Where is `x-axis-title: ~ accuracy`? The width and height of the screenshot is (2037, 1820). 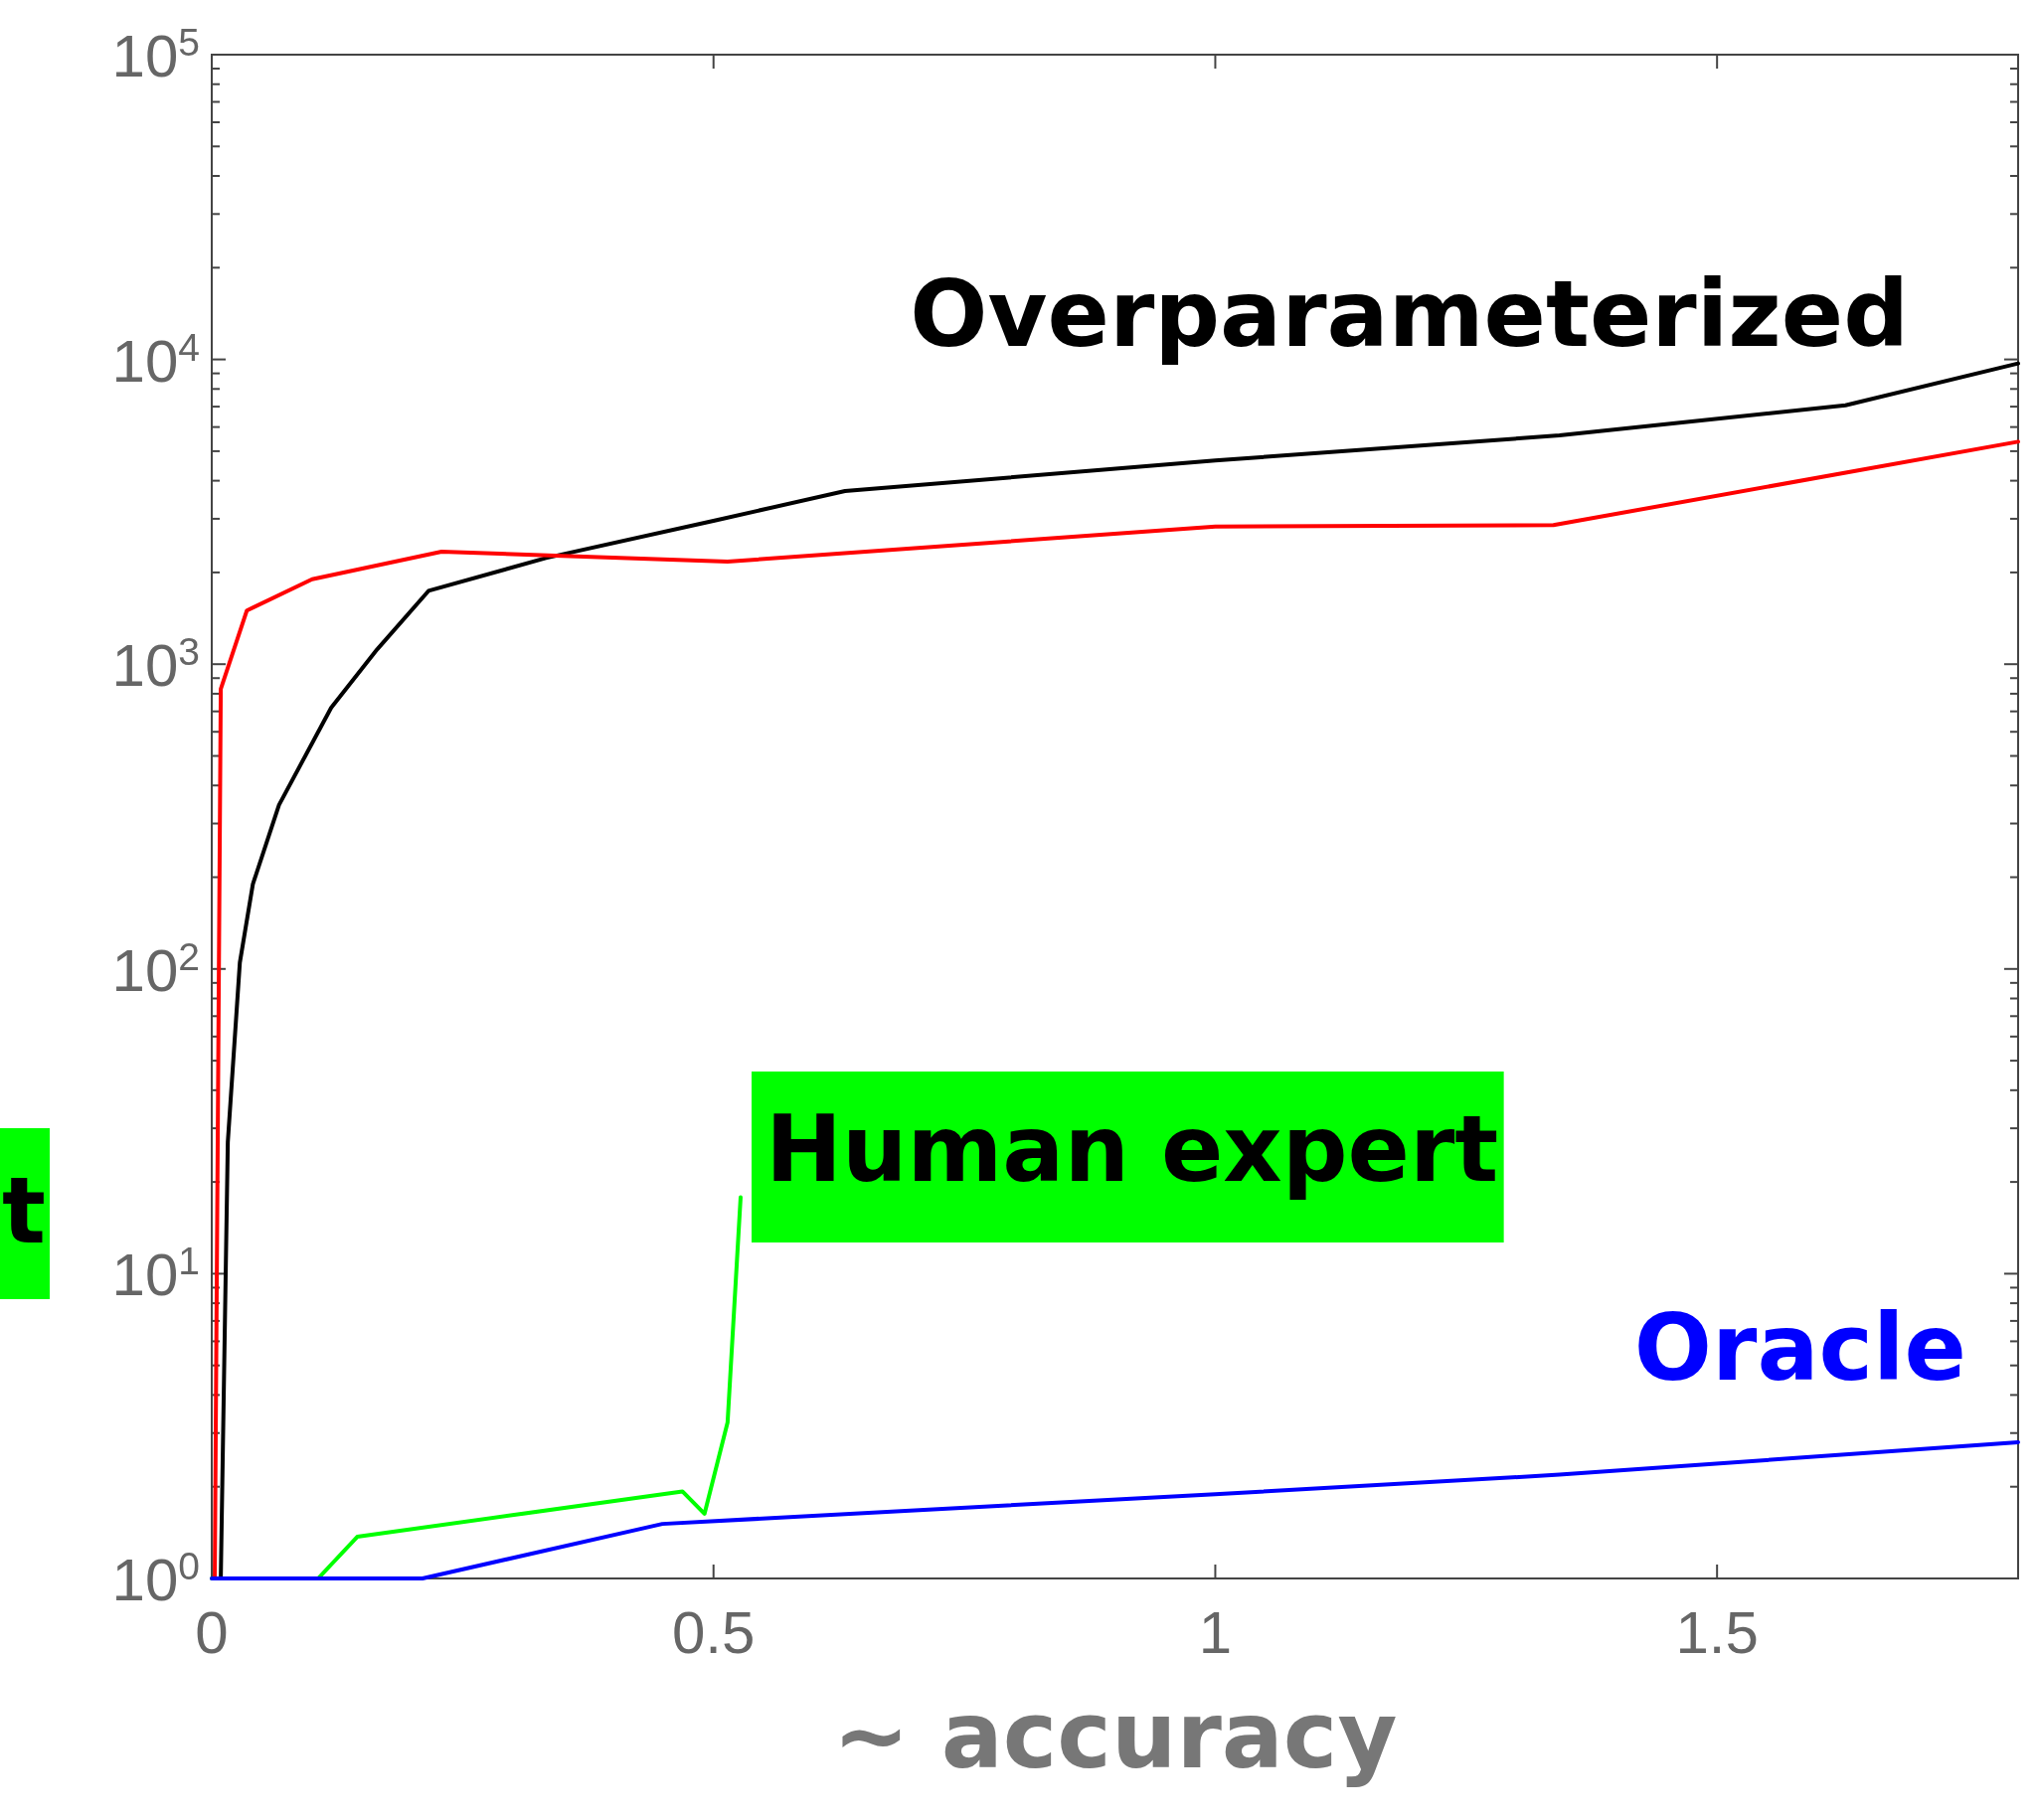
x-axis-title: ~ accuracy is located at coordinates (1115, 1736).